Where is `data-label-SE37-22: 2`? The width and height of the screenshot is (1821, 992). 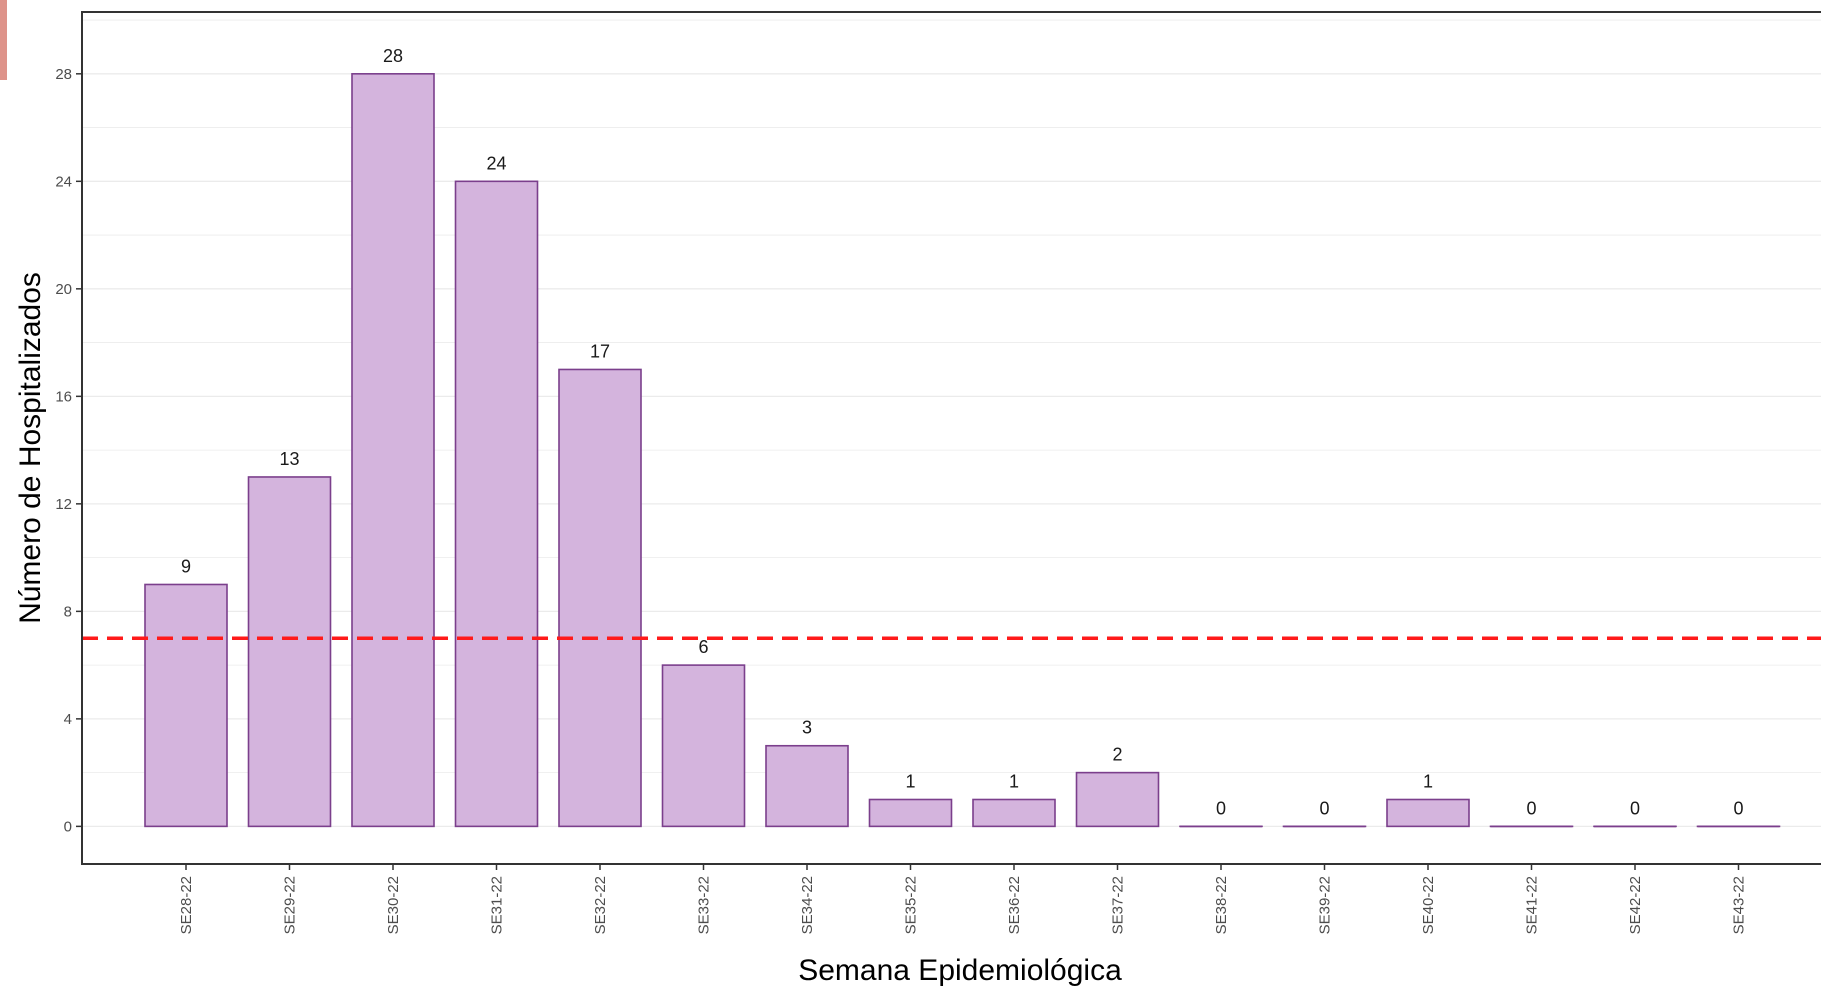 data-label-SE37-22: 2 is located at coordinates (1117, 755).